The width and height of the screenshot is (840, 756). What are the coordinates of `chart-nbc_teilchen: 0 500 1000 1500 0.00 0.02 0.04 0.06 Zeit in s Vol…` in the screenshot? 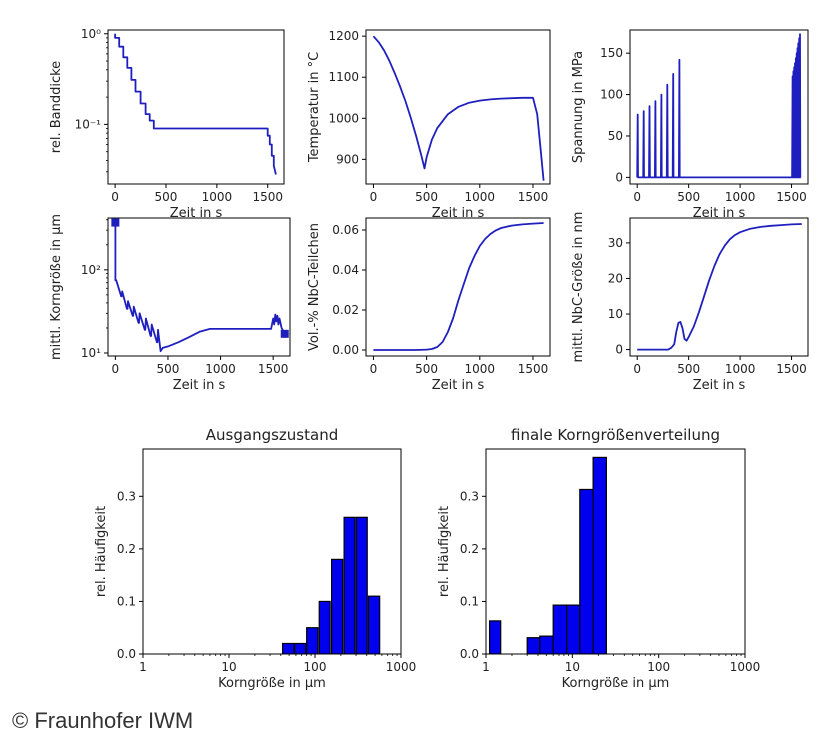 It's located at (429, 305).